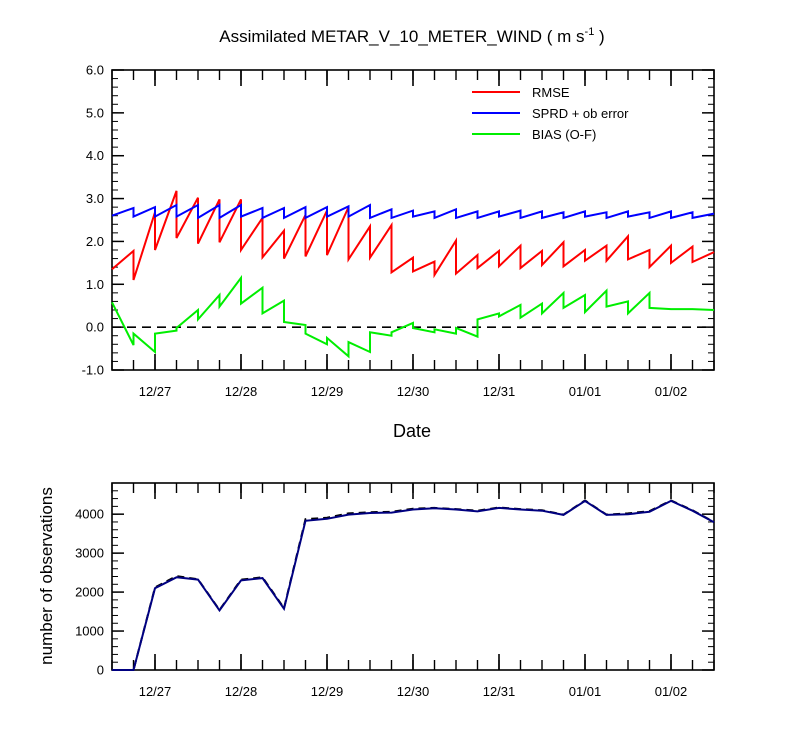 The image size is (800, 750). Describe the element at coordinates (590, 32) in the screenshot. I see `chart-title-superscript: -1` at that location.